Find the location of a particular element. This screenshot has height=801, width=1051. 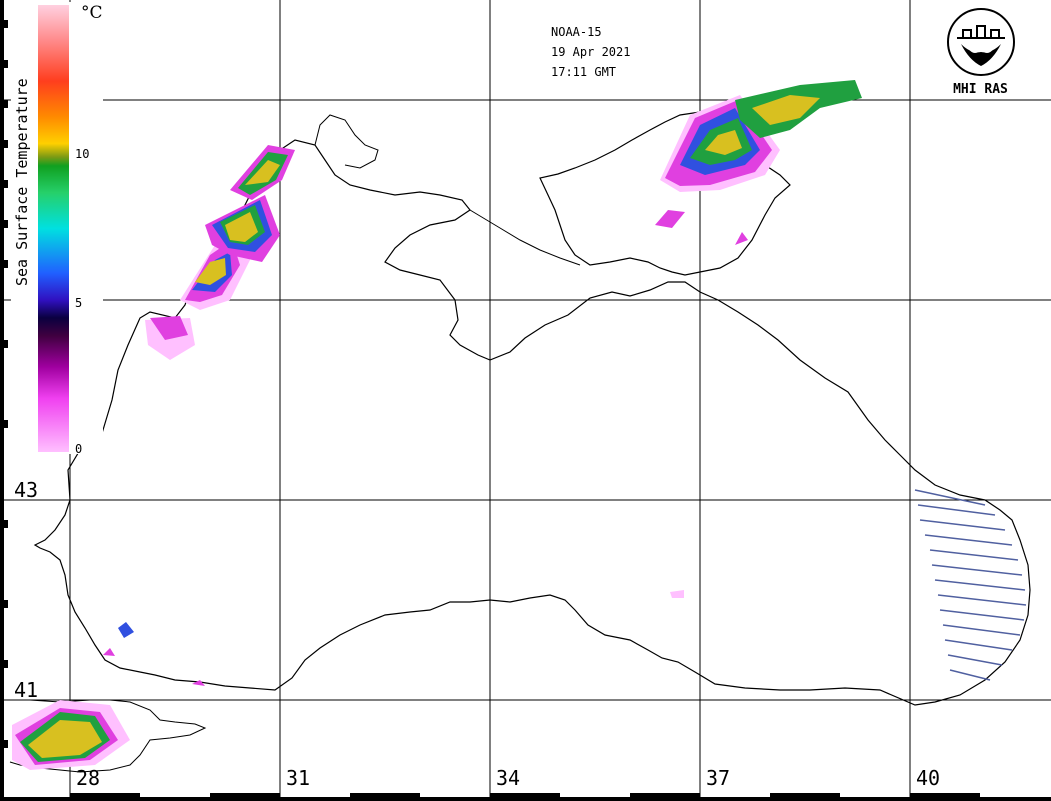

colorbar-tick-0: 0 is located at coordinates (79, 449).